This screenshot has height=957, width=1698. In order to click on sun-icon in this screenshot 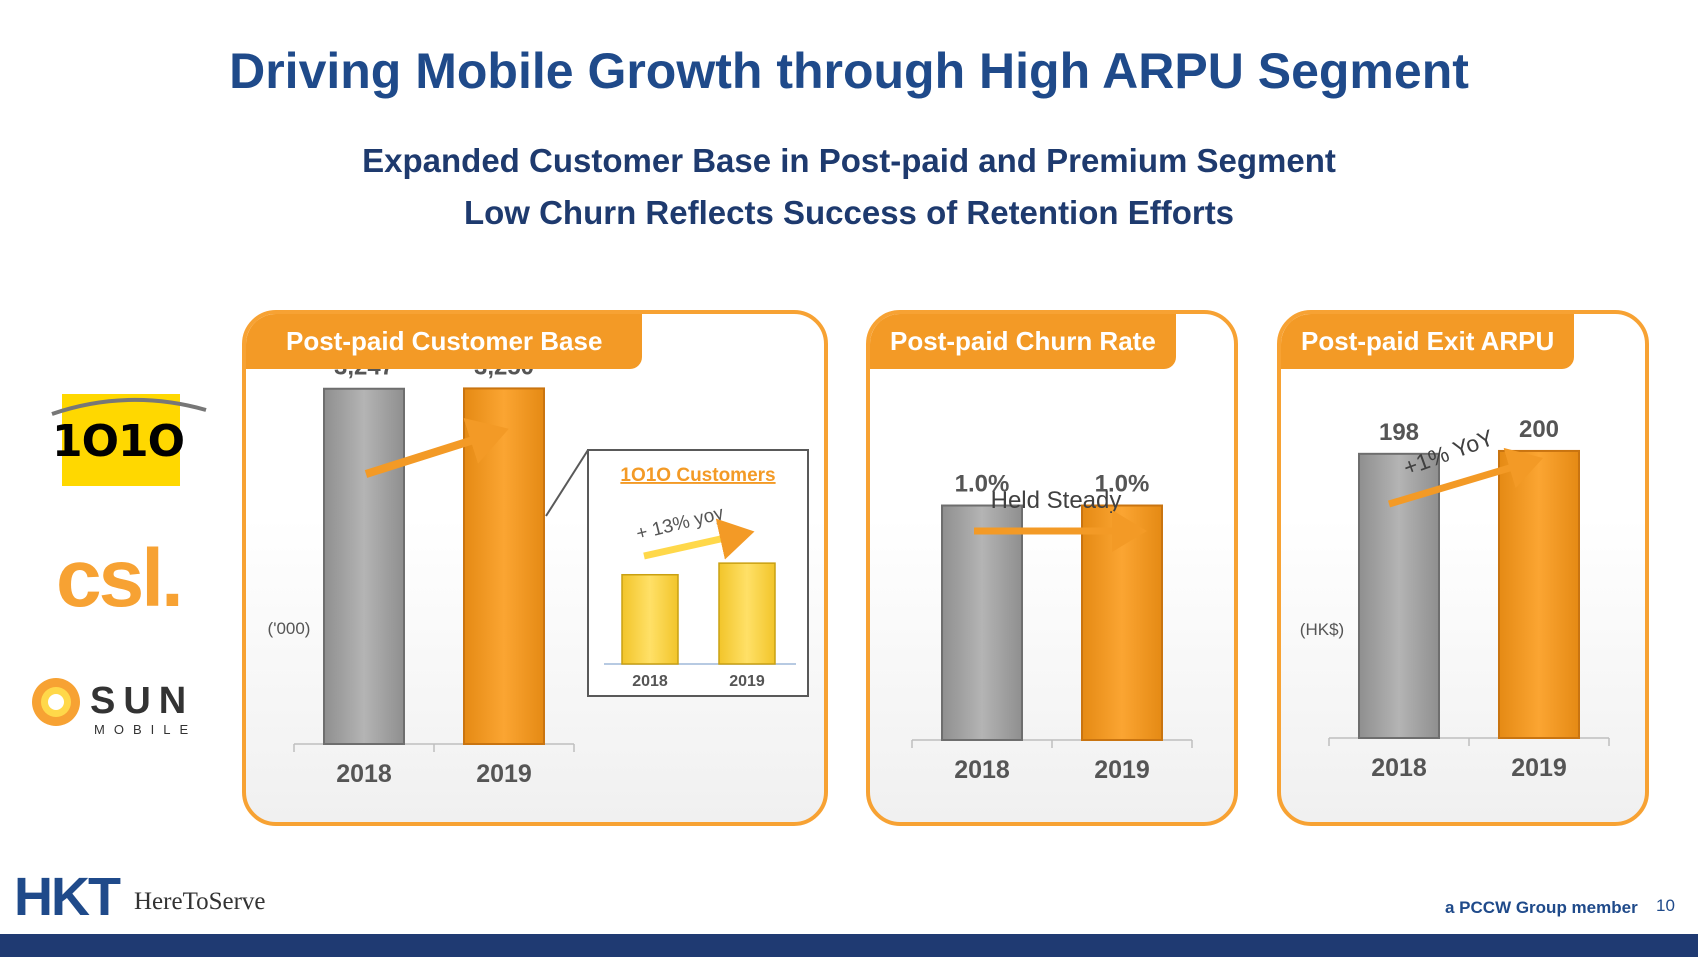, I will do `click(56, 702)`.